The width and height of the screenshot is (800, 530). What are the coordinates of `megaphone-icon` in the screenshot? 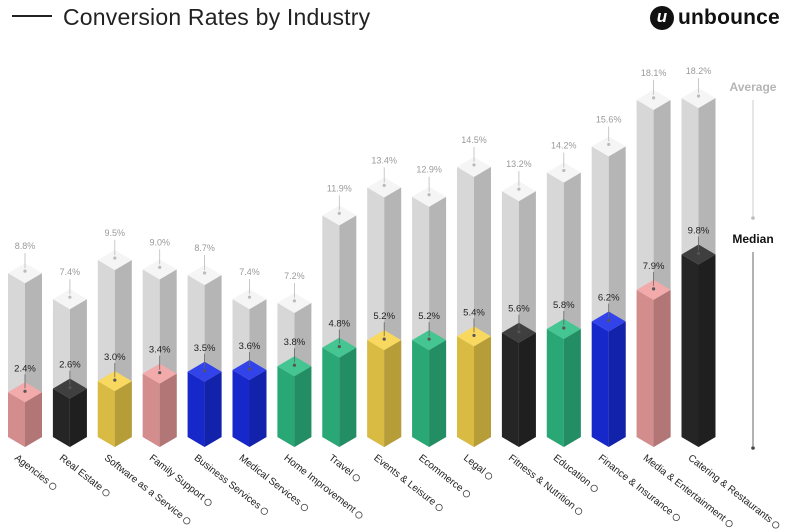 It's located at (53, 486).